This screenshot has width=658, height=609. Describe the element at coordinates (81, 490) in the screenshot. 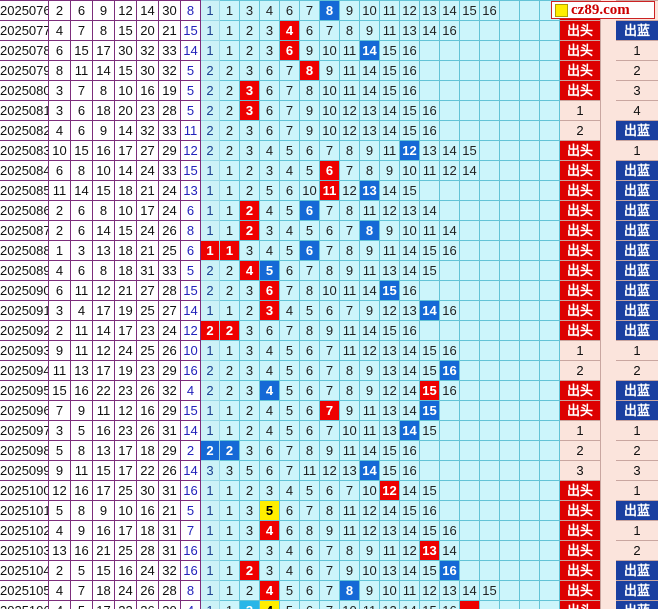

I see `red-ball: 16` at that location.